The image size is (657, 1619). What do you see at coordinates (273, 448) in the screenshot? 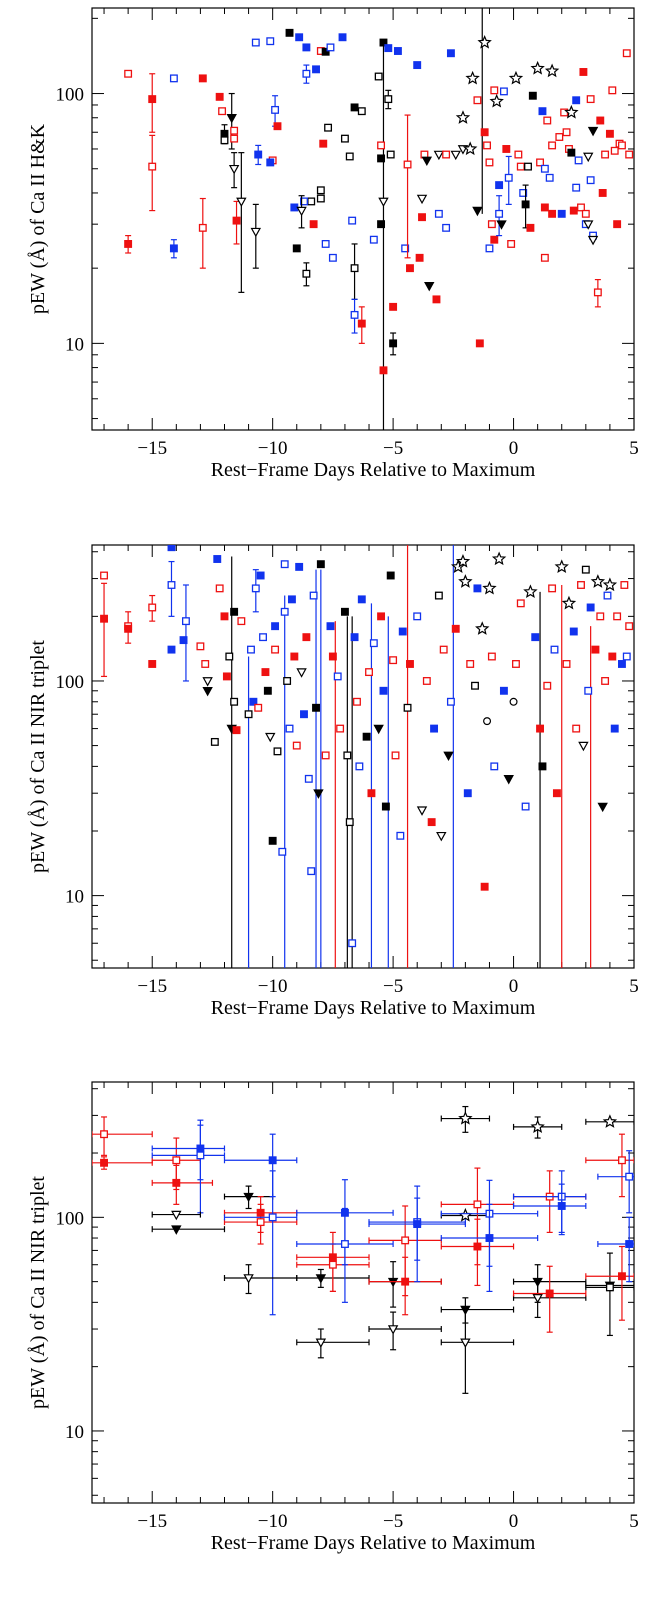
I see `x-tick-label: −10` at bounding box center [273, 448].